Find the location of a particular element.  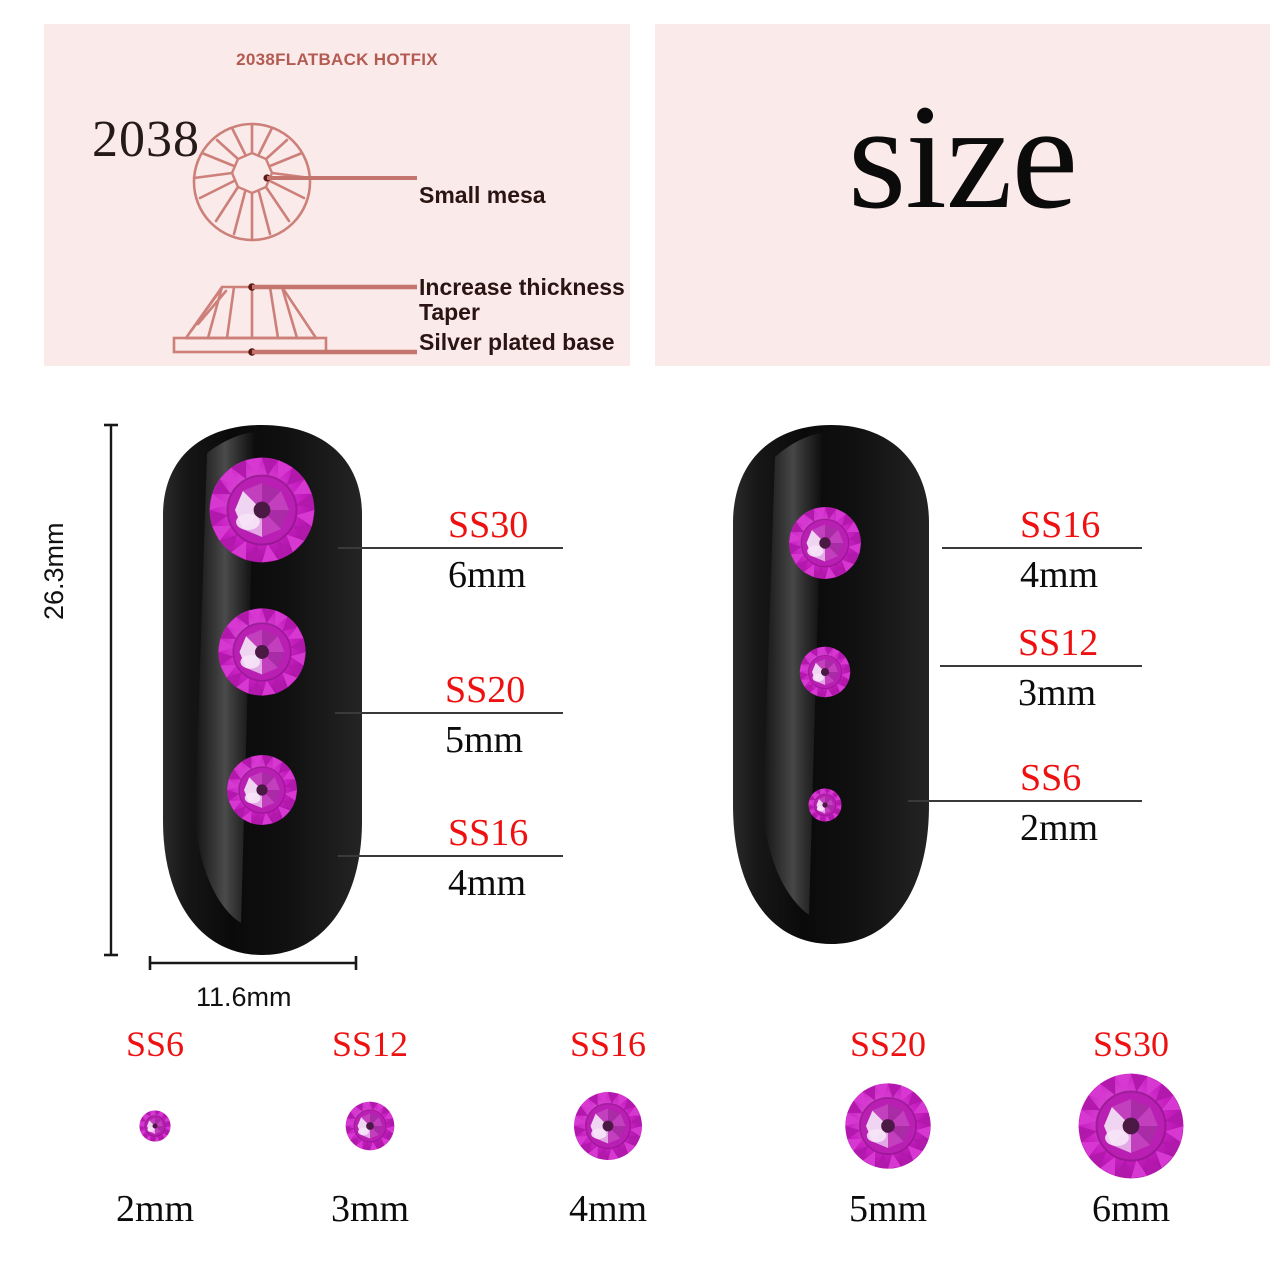

stone-ss12 is located at coordinates (825, 674).